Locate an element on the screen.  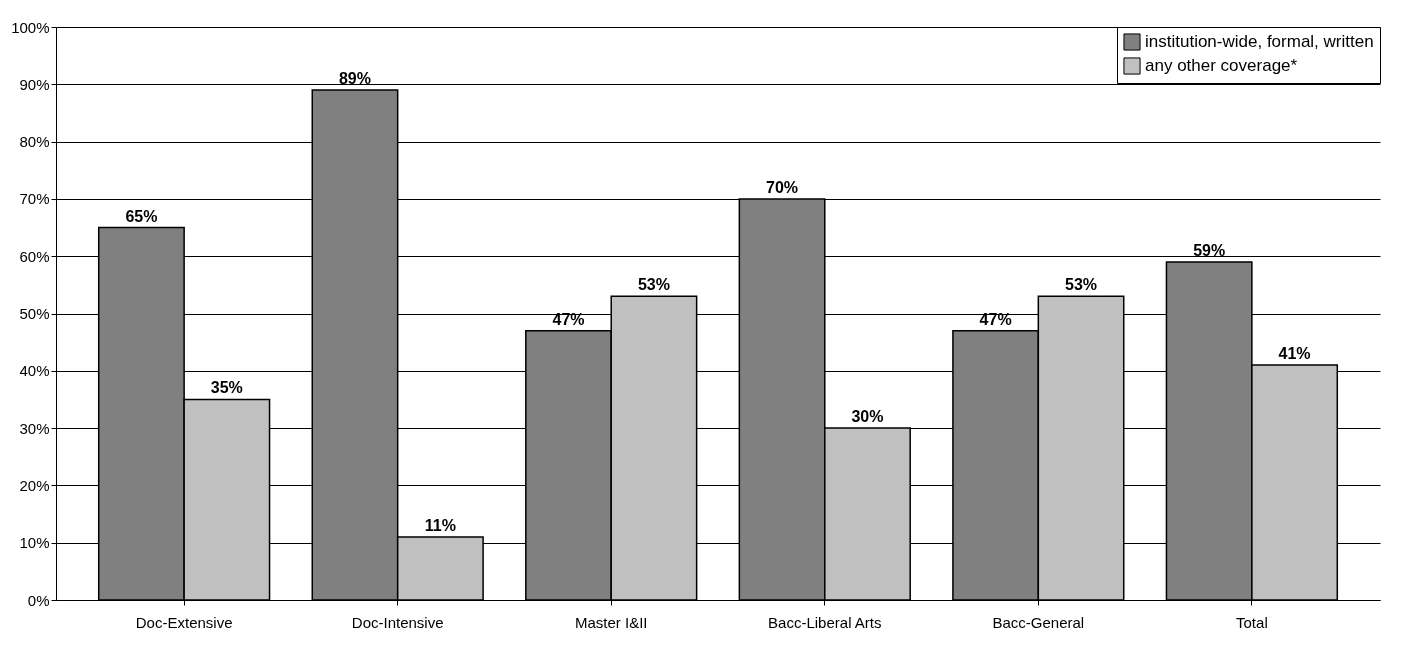
legend-label: any other coverage* is located at coordinates (1221, 65).